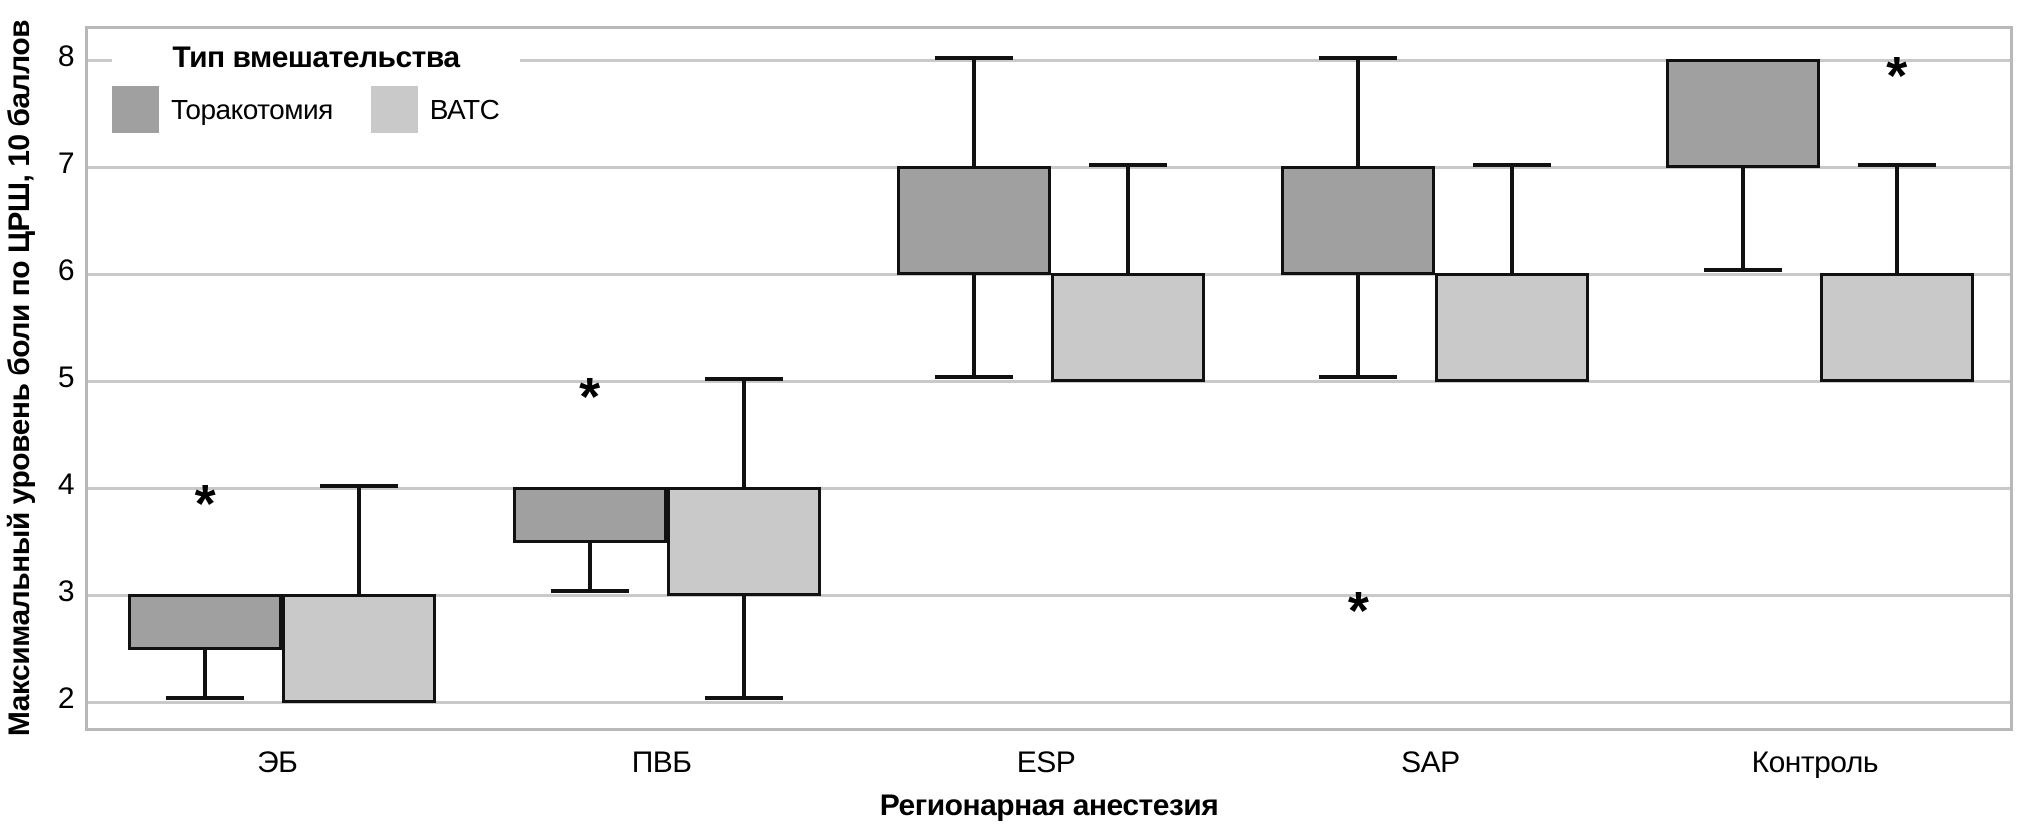 This screenshot has width=2020, height=831. Describe the element at coordinates (66, 377) in the screenshot. I see `y-tick-label-5: 5` at that location.